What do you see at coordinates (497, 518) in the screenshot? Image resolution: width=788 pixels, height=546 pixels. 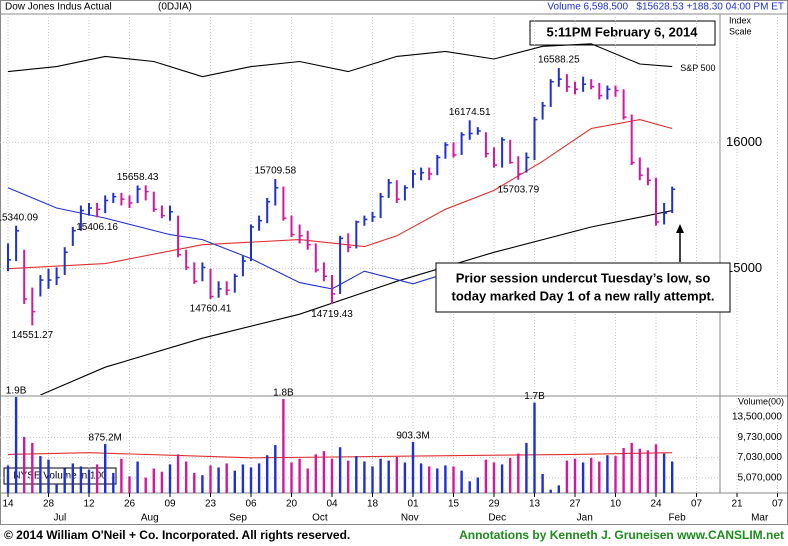 I see `month-label: Dec` at bounding box center [497, 518].